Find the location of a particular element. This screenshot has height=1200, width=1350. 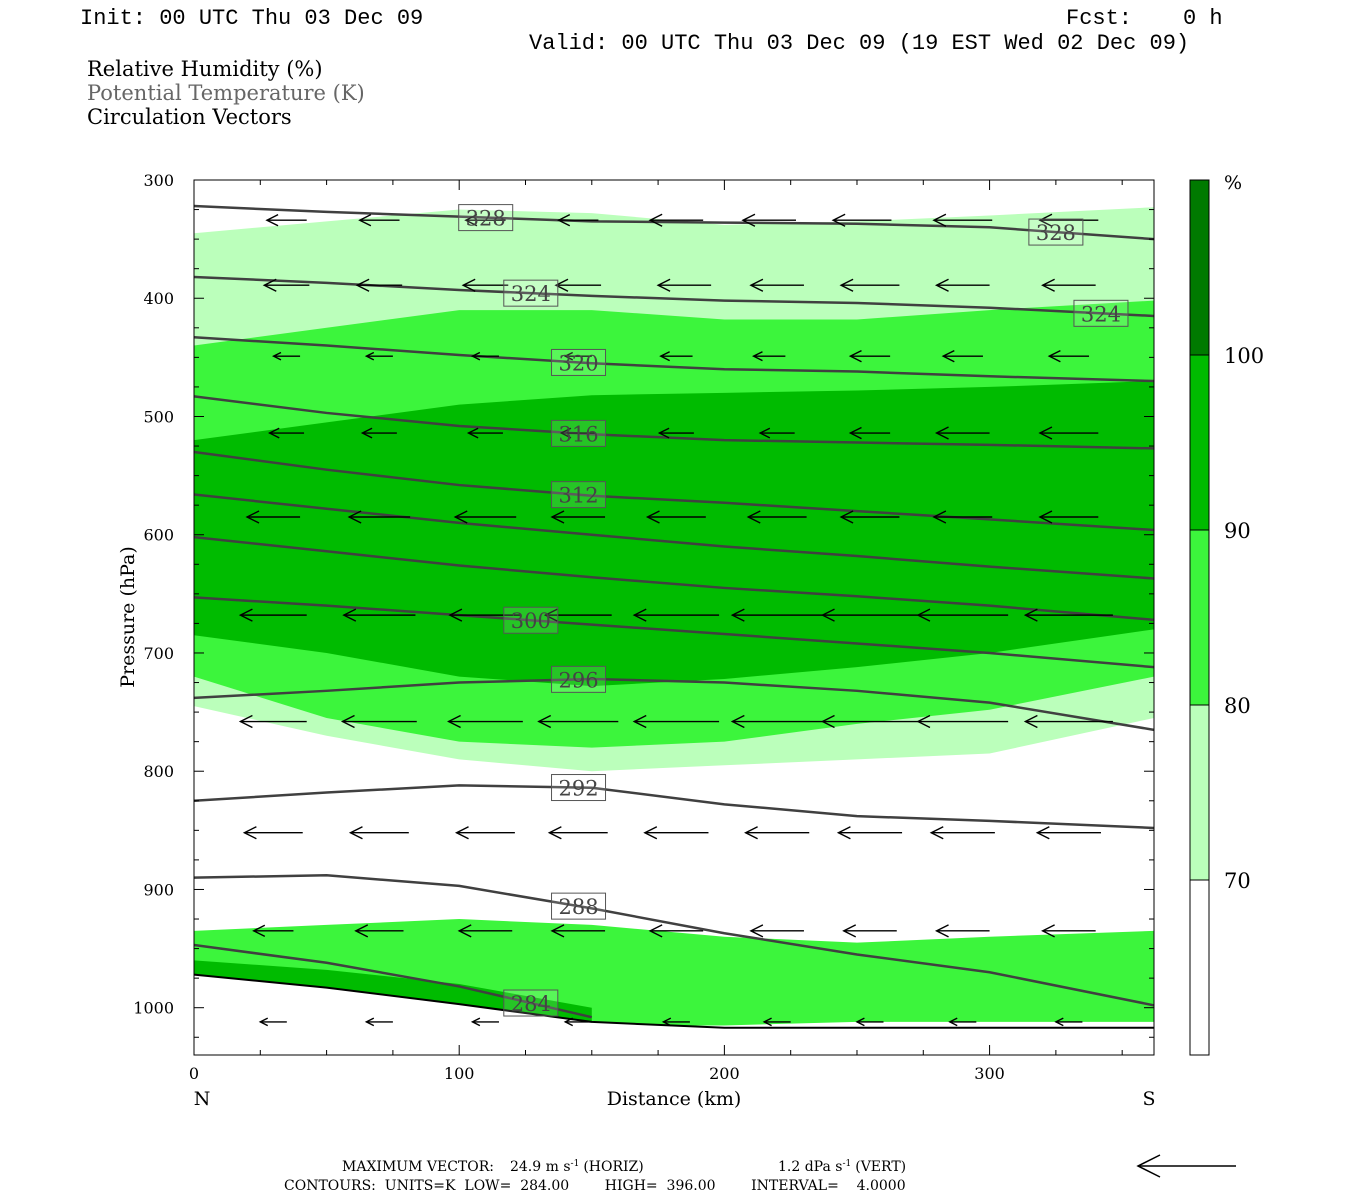

max-horiz-value: 24.9 m s is located at coordinates (540, 1167).